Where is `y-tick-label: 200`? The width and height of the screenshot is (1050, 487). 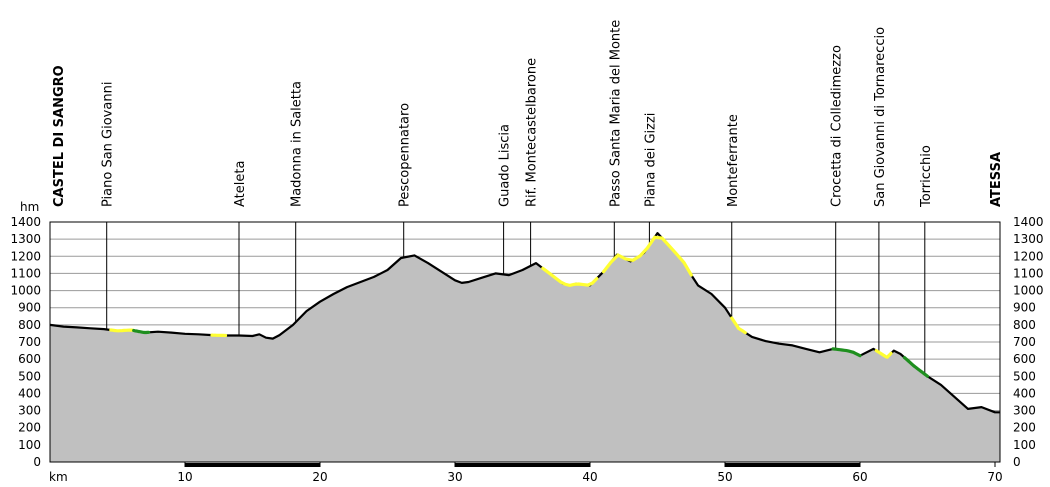 y-tick-label: 200 is located at coordinates (29, 428).